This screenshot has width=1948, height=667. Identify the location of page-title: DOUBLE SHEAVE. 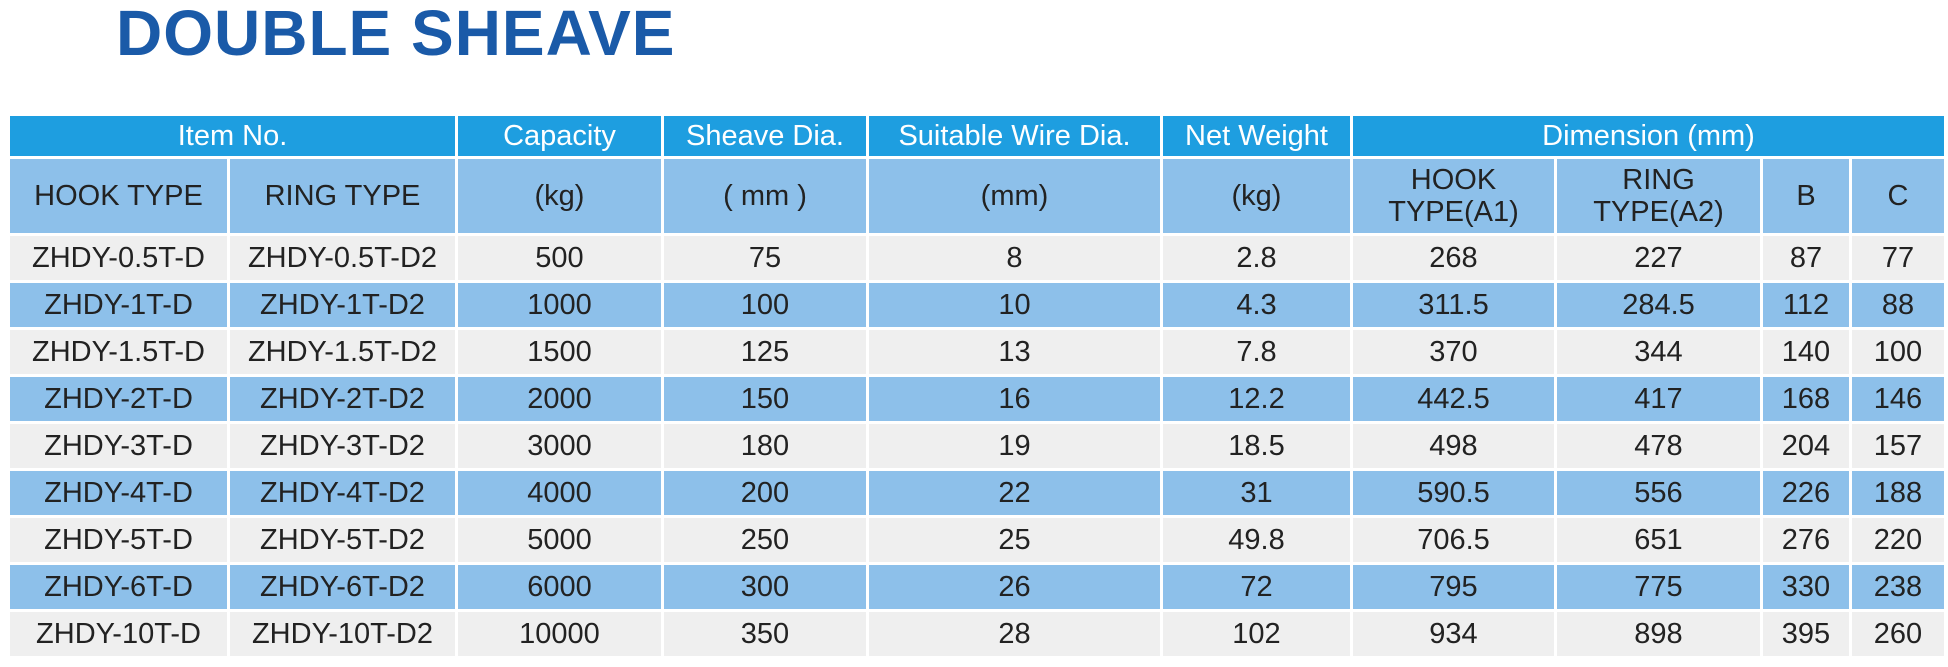
(396, 34).